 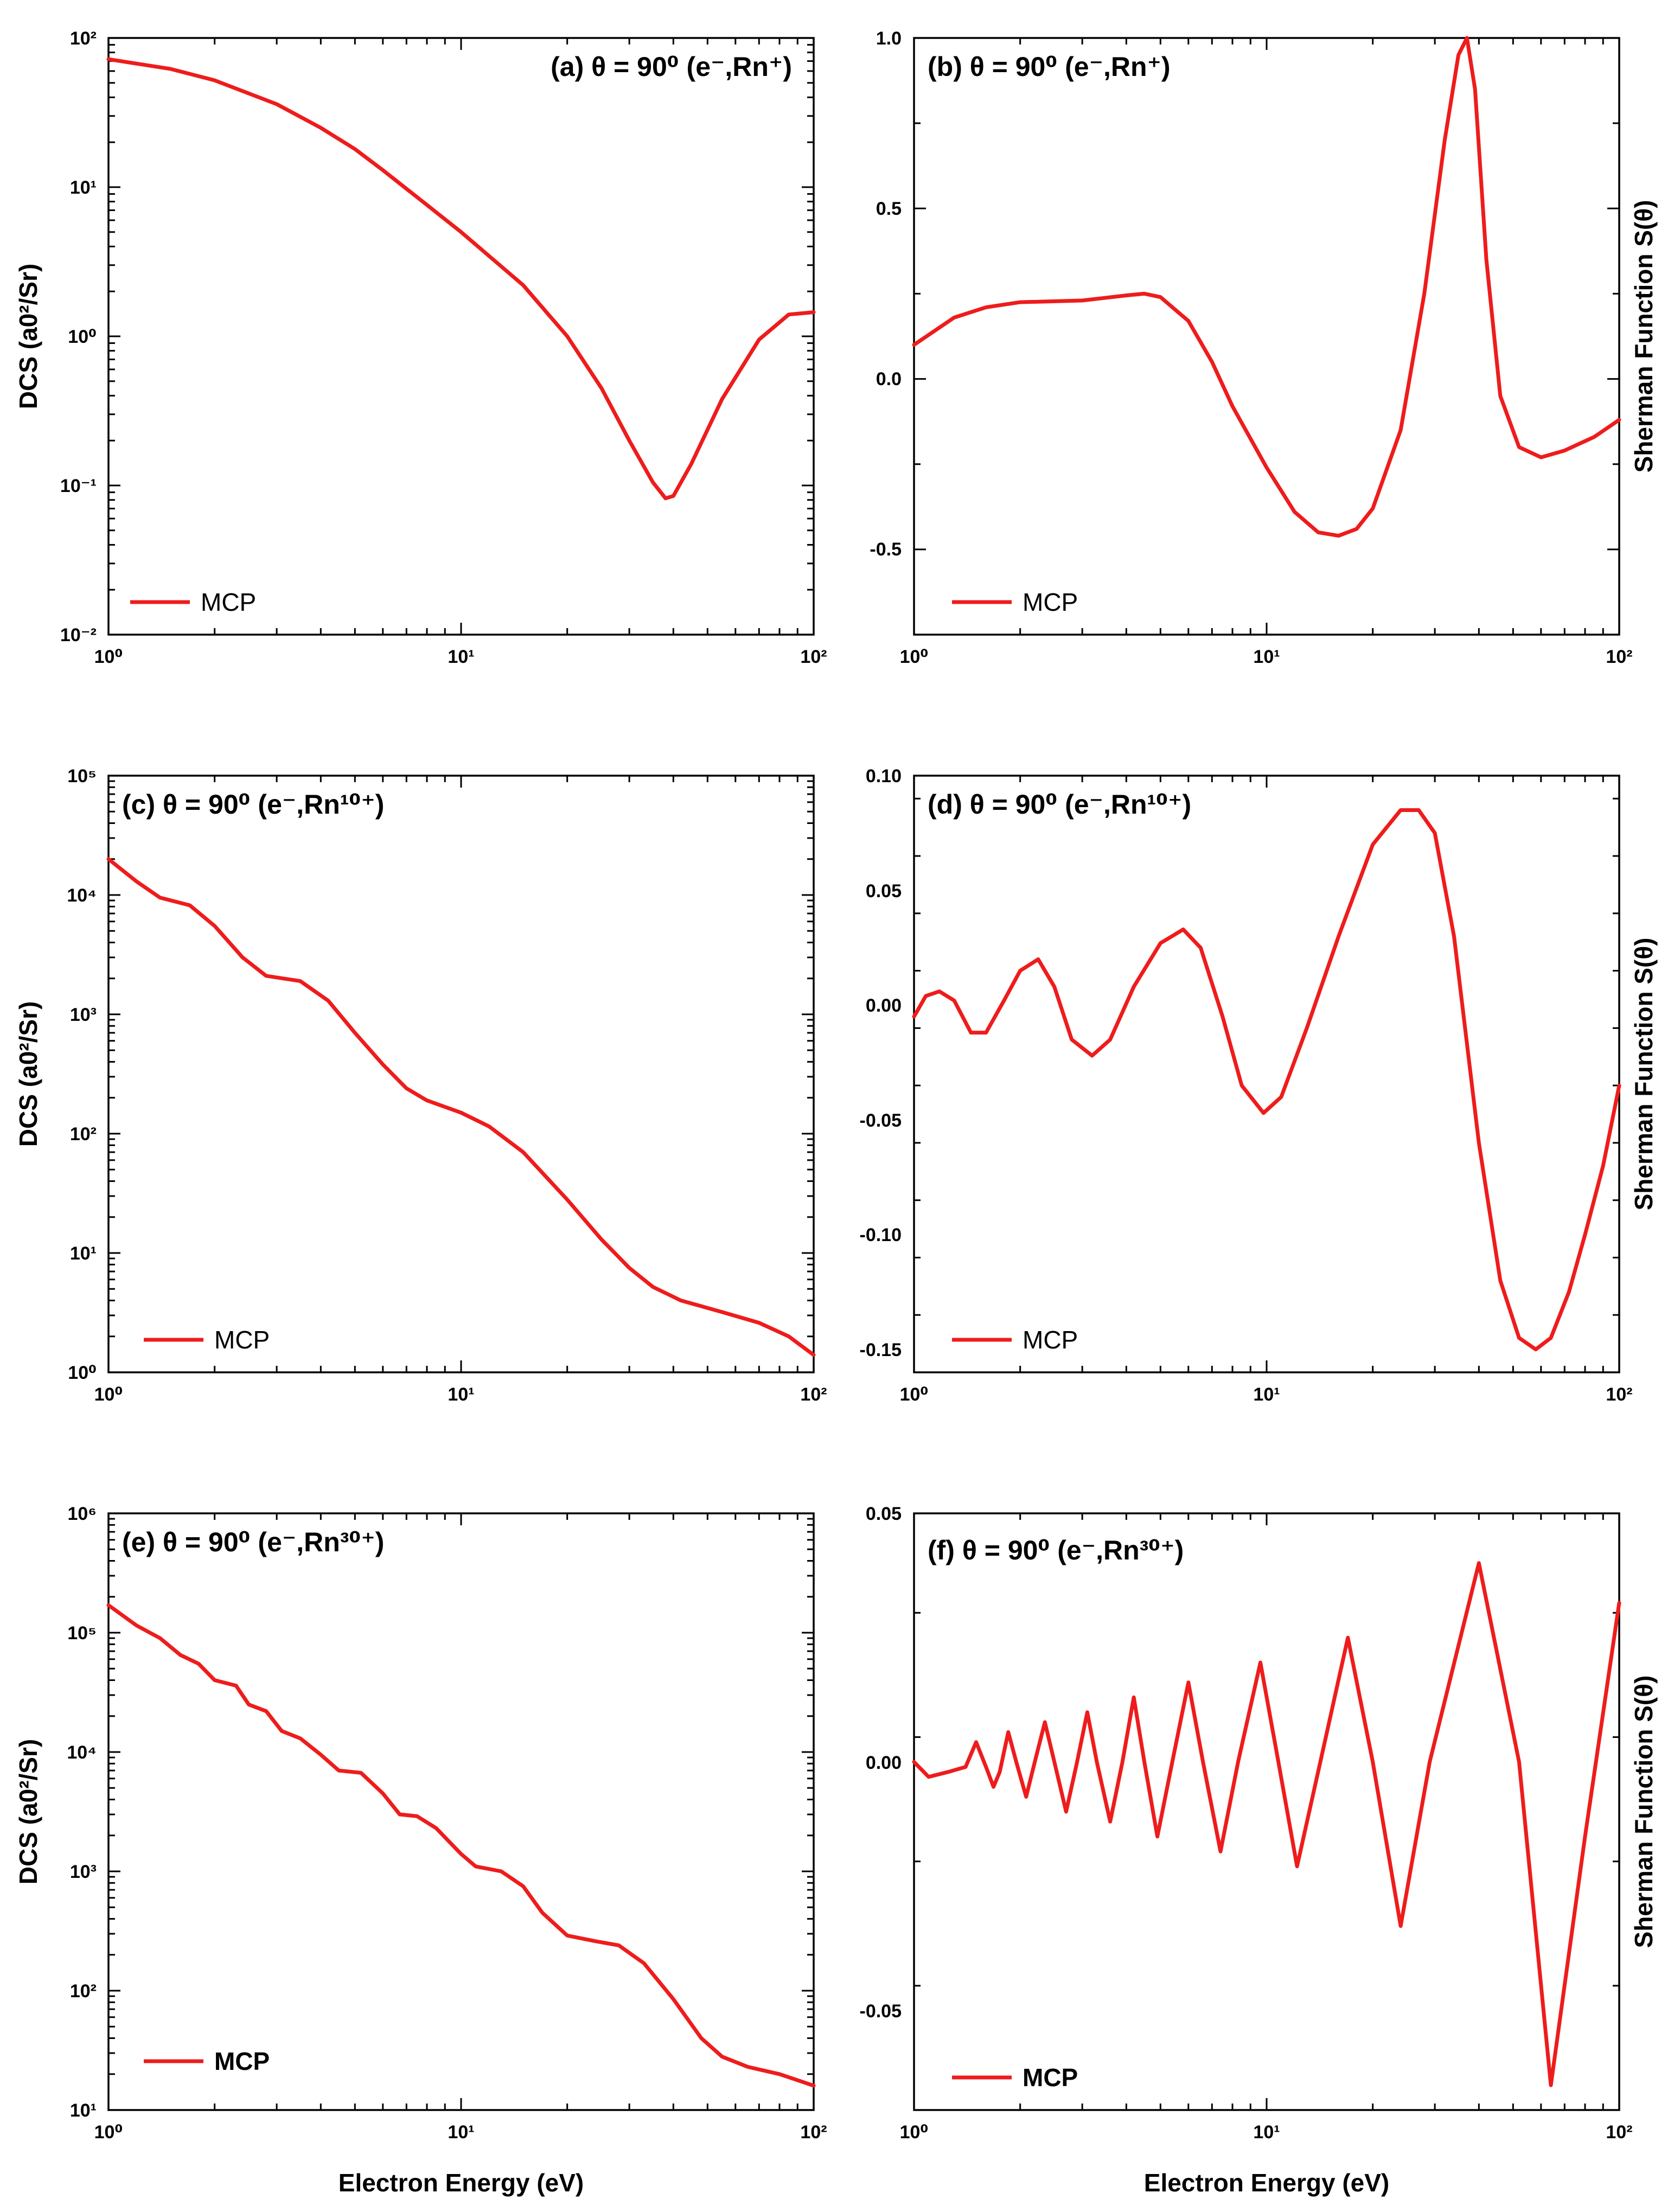 I want to click on tick-labels: 10⁰ 10¹ 10² 10⁻² 10⁻¹ 10⁰ 10¹ 10², so click(x=443, y=348).